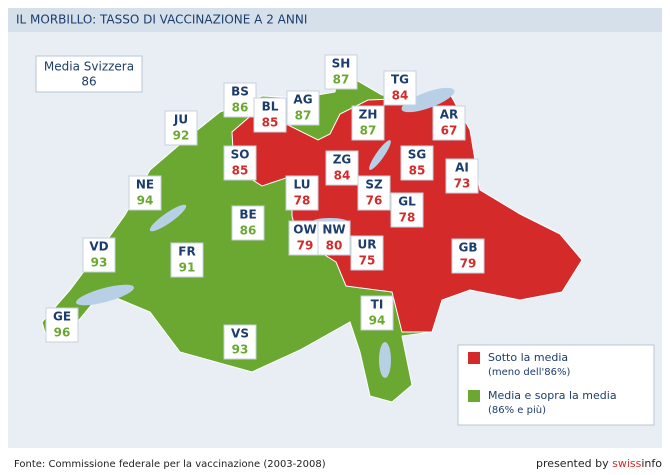 The width and height of the screenshot is (670, 475). Describe the element at coordinates (342, 160) in the screenshot. I see `canton-code: ZG` at that location.